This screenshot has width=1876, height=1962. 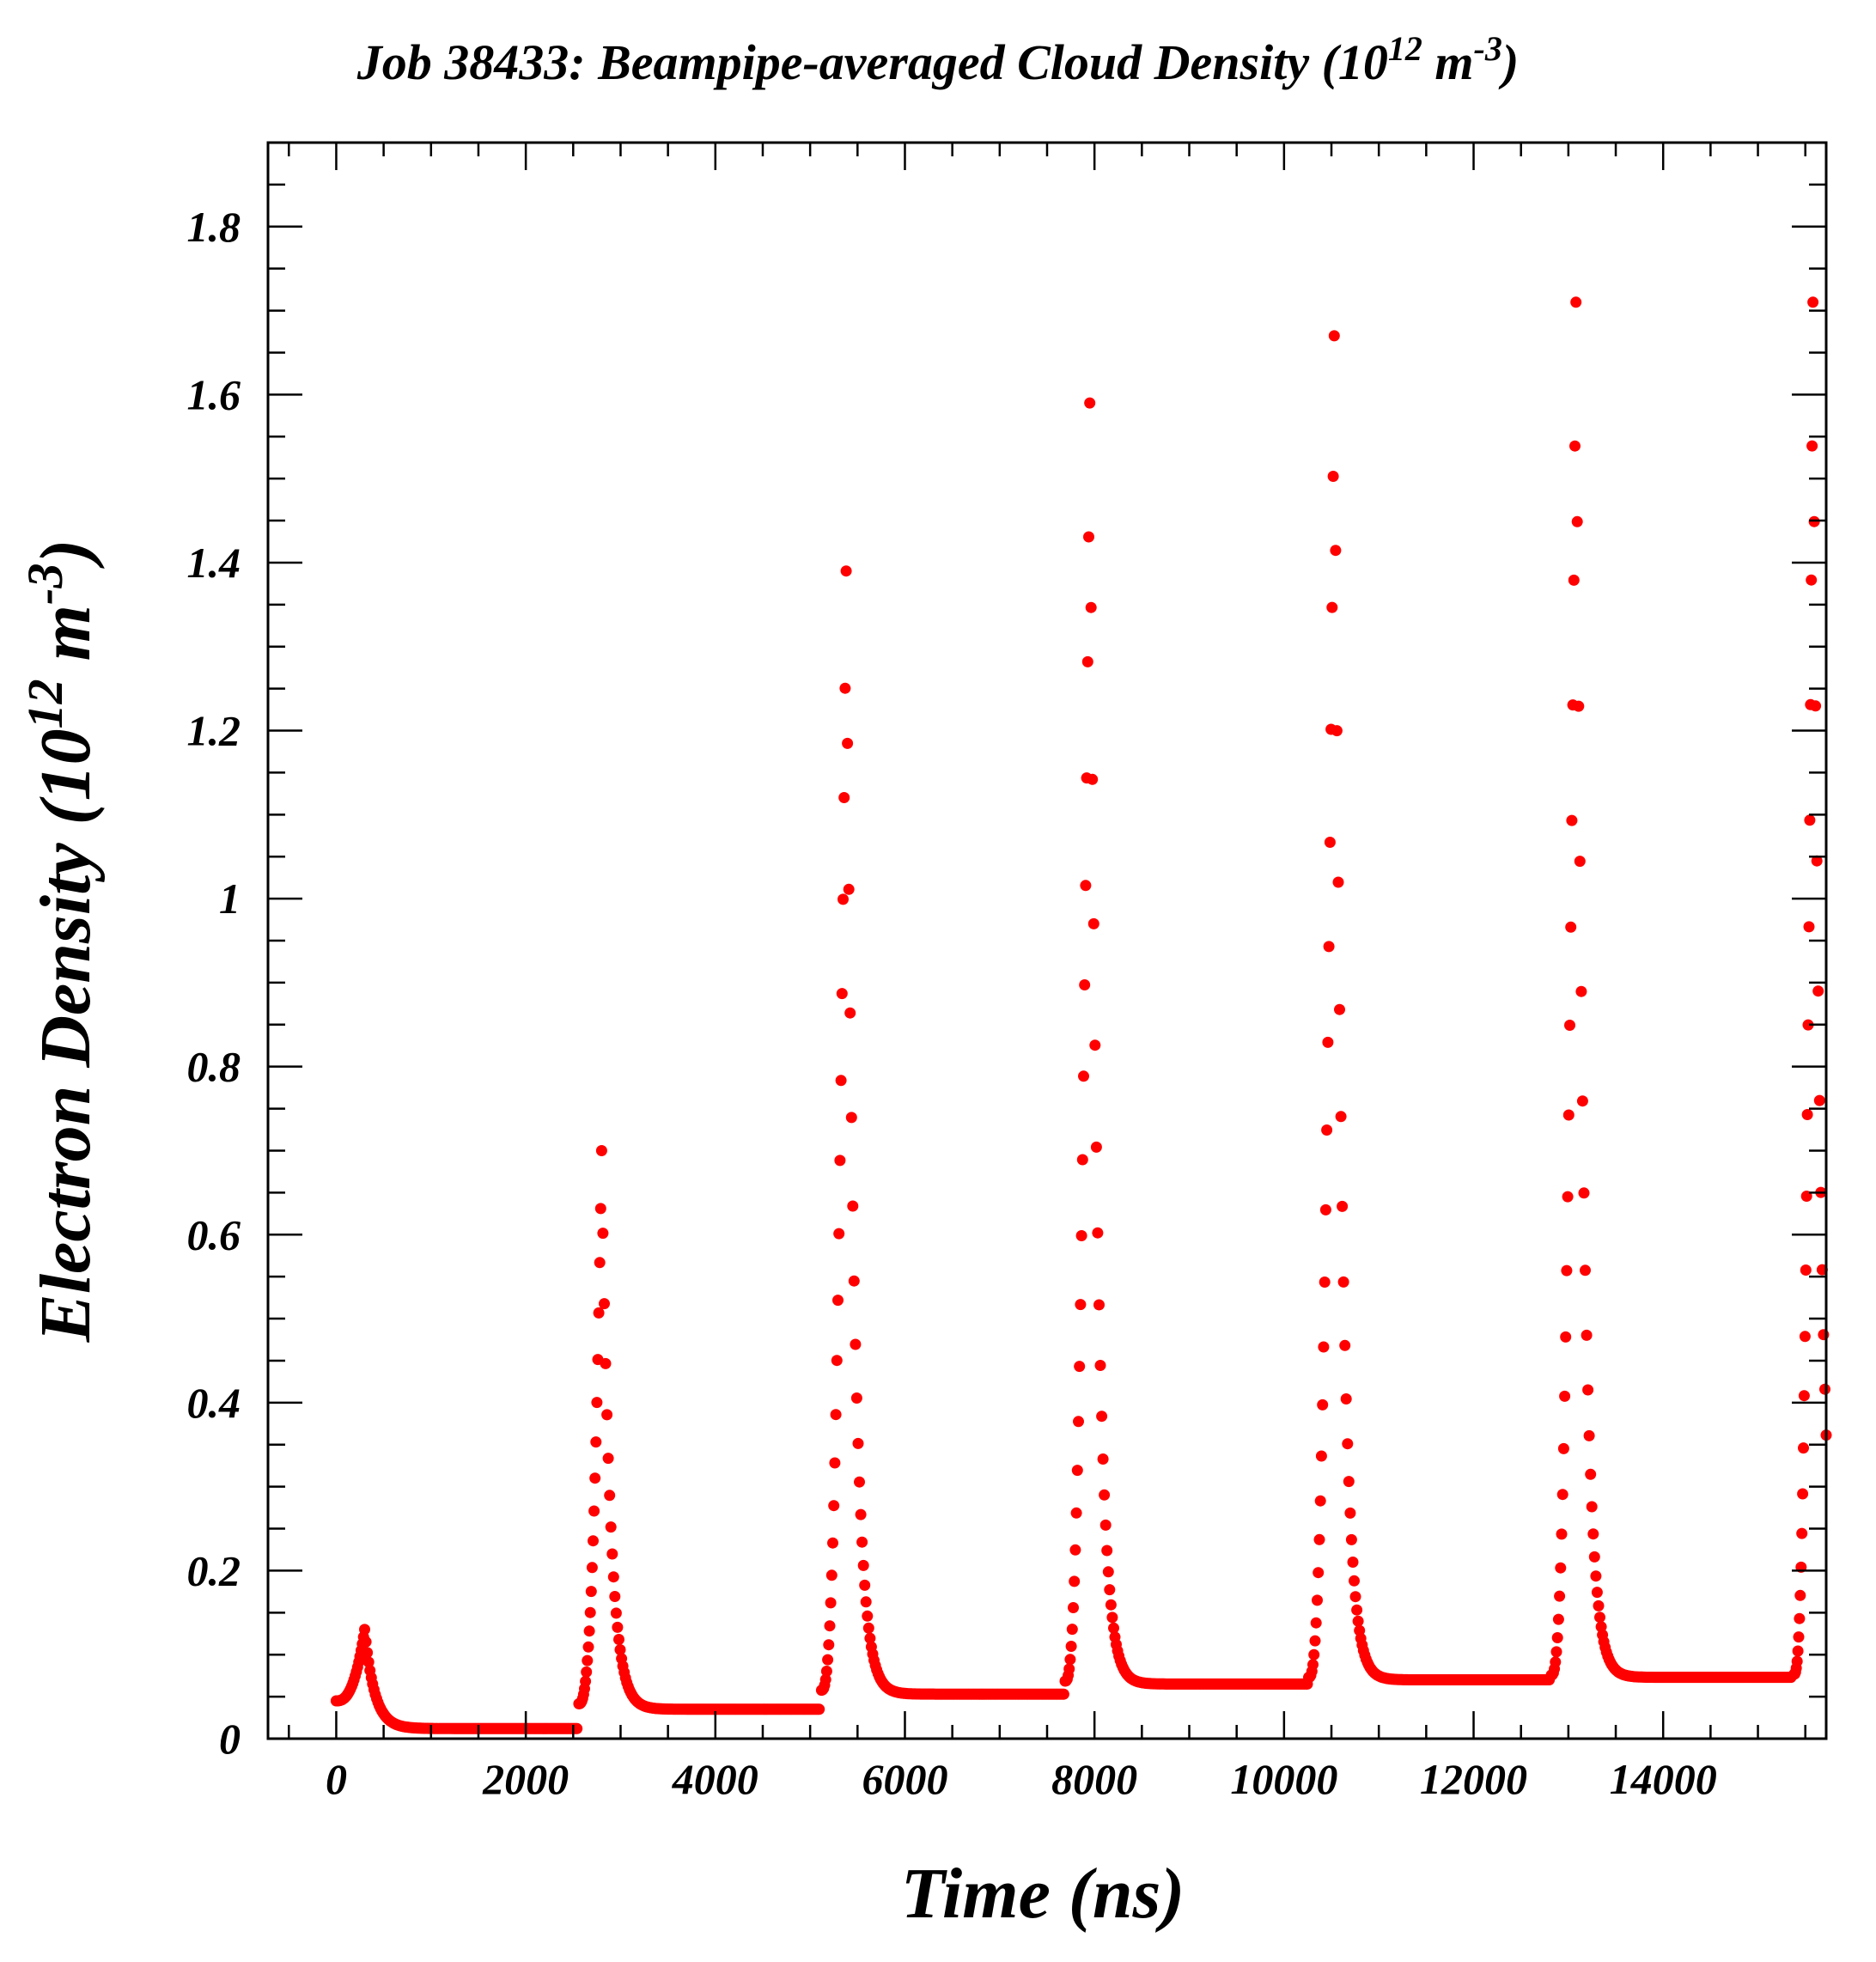 I want to click on x-tick-label: 10000, so click(x=1283, y=1779).